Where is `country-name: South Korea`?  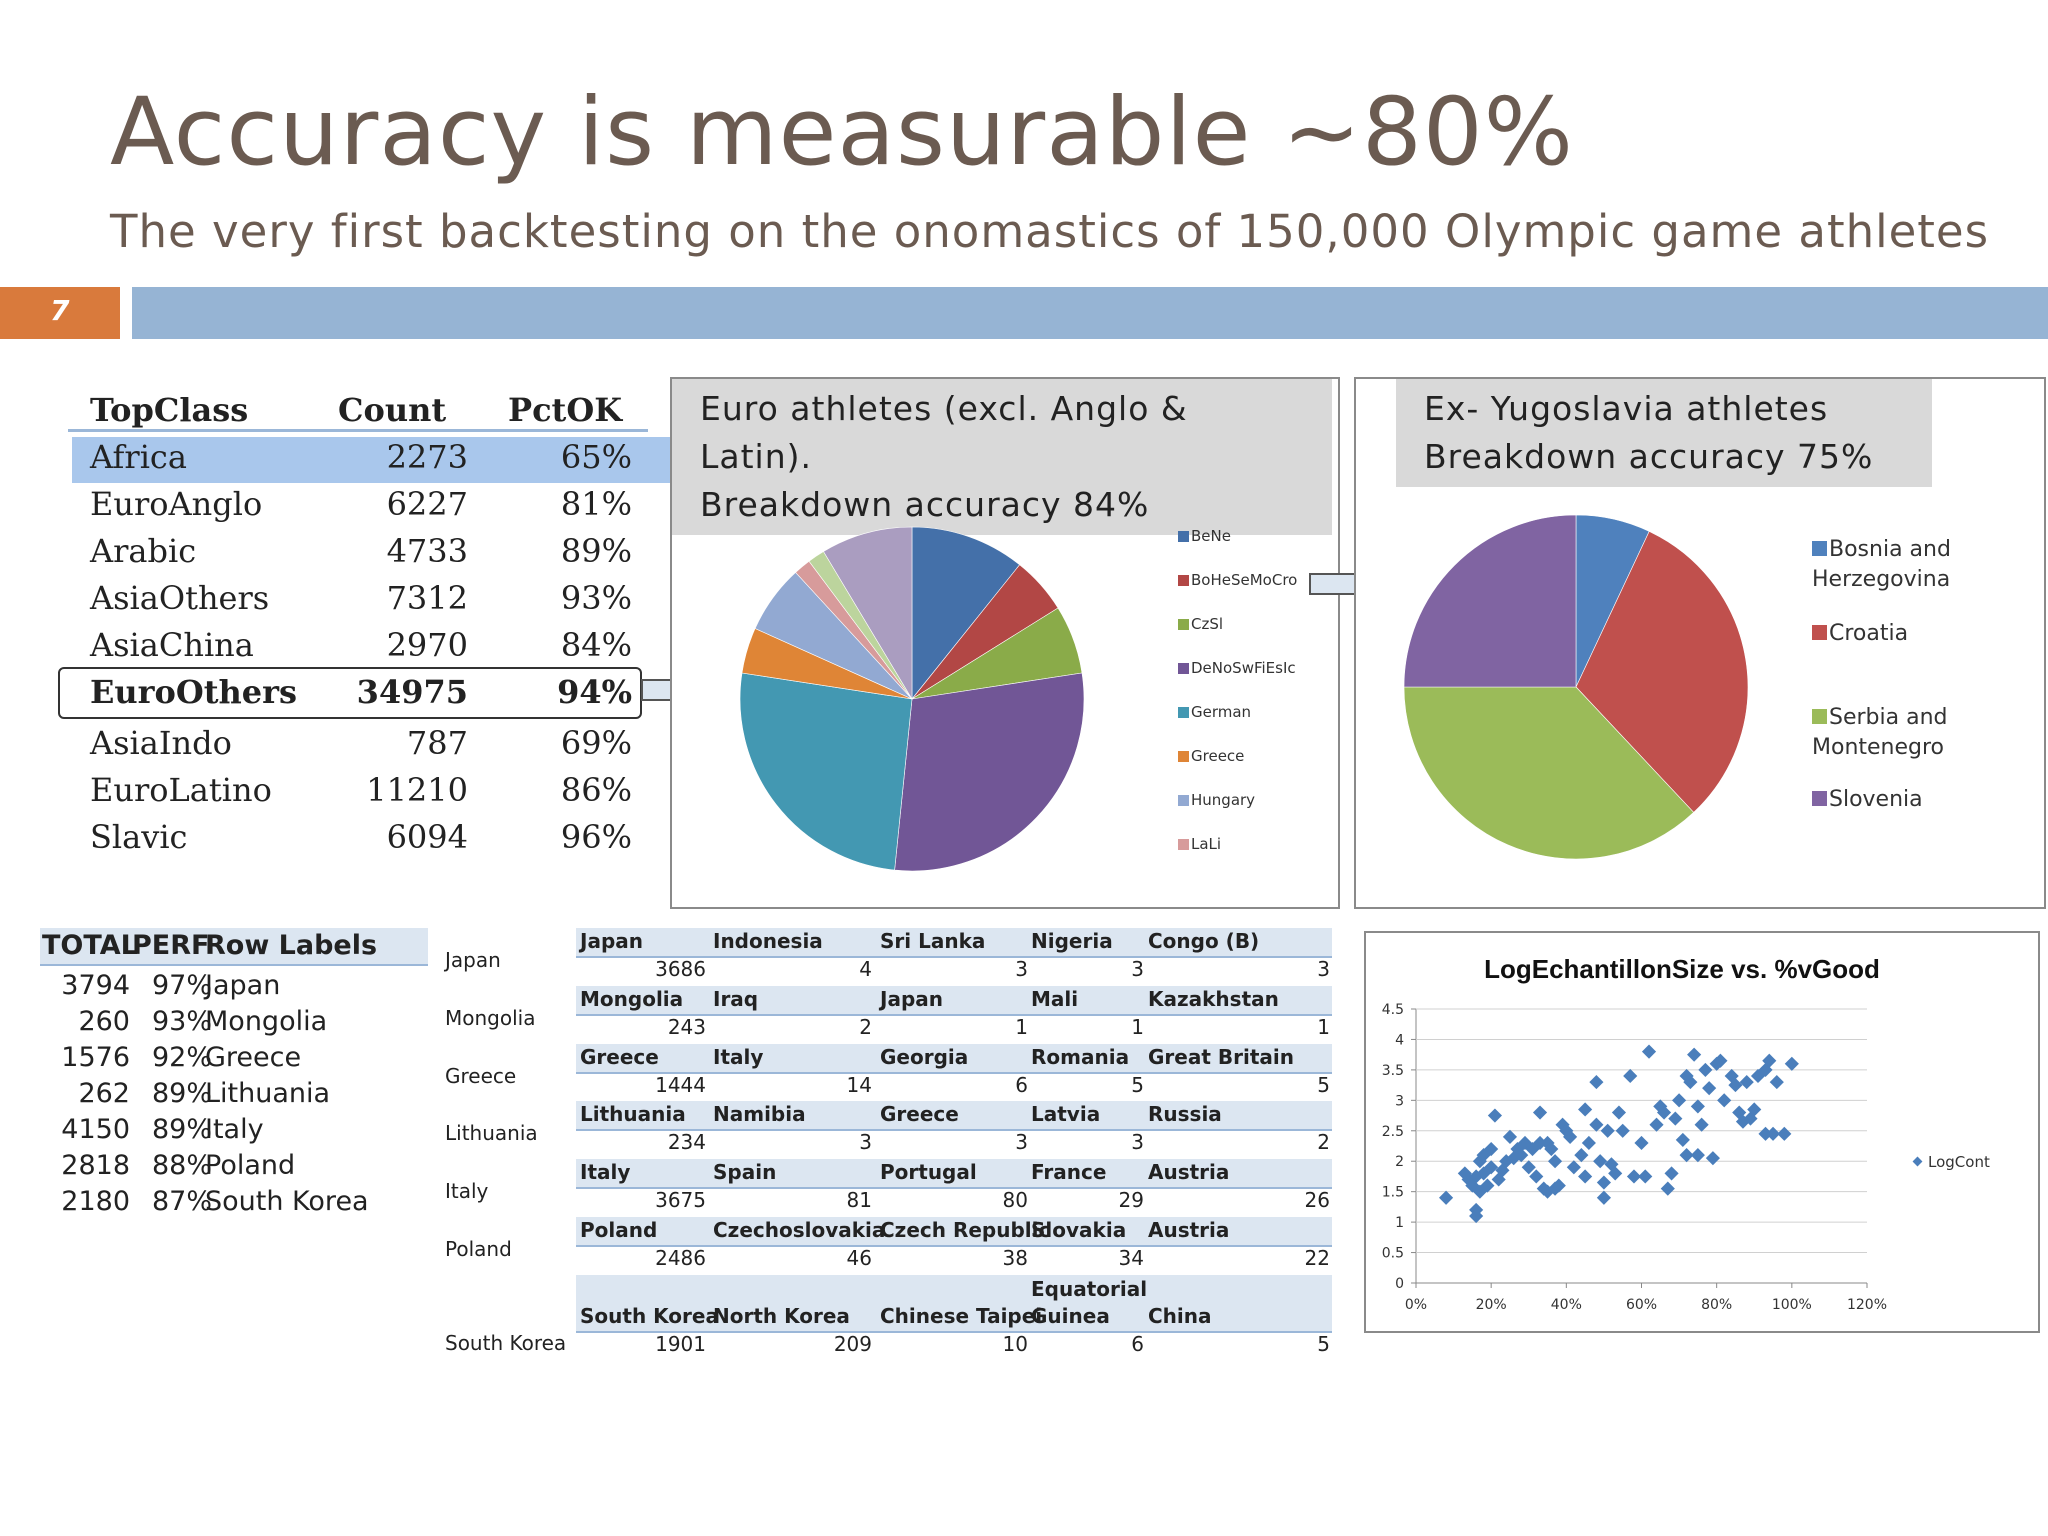
country-name: South Korea is located at coordinates (649, 1315).